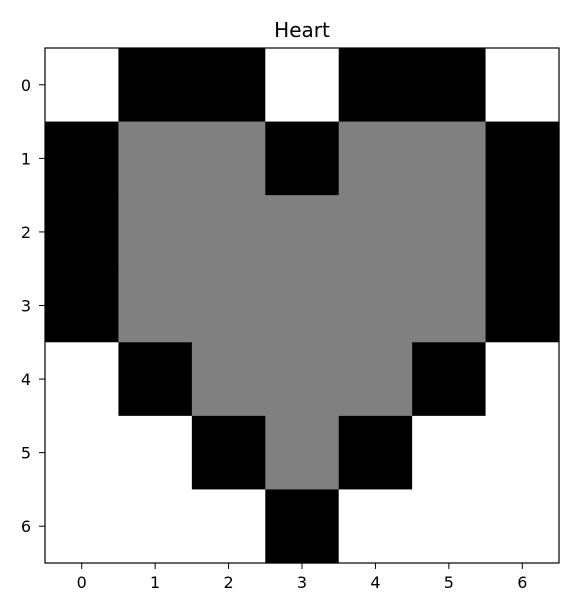 The width and height of the screenshot is (579, 612). What do you see at coordinates (449, 232) in the screenshot?
I see `heatmap-cell-r2-c5` at bounding box center [449, 232].